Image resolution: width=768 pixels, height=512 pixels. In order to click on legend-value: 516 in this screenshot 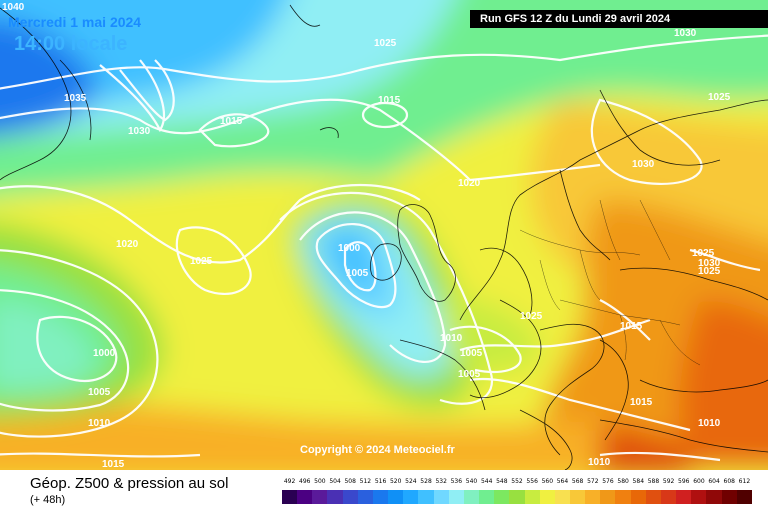, I will do `click(380, 481)`.